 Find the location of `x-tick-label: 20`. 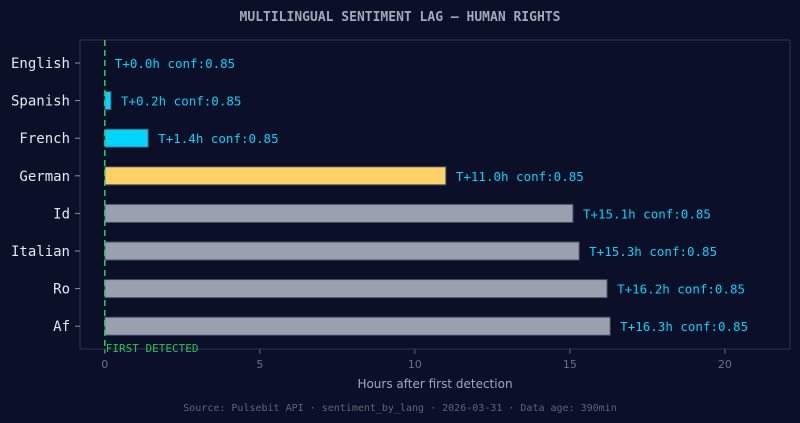

x-tick-label: 20 is located at coordinates (725, 364).